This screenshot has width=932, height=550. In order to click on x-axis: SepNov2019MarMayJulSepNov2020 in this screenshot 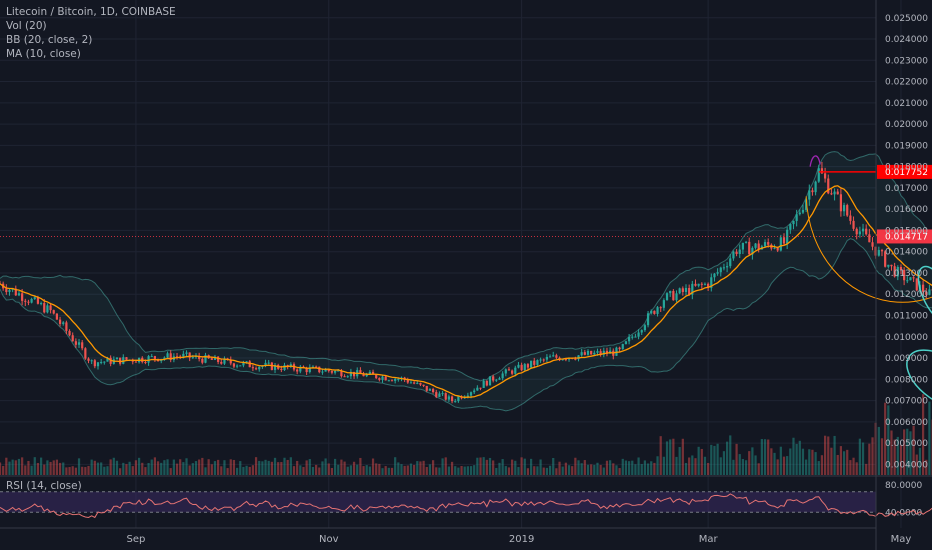, I will do `click(466, 536)`.